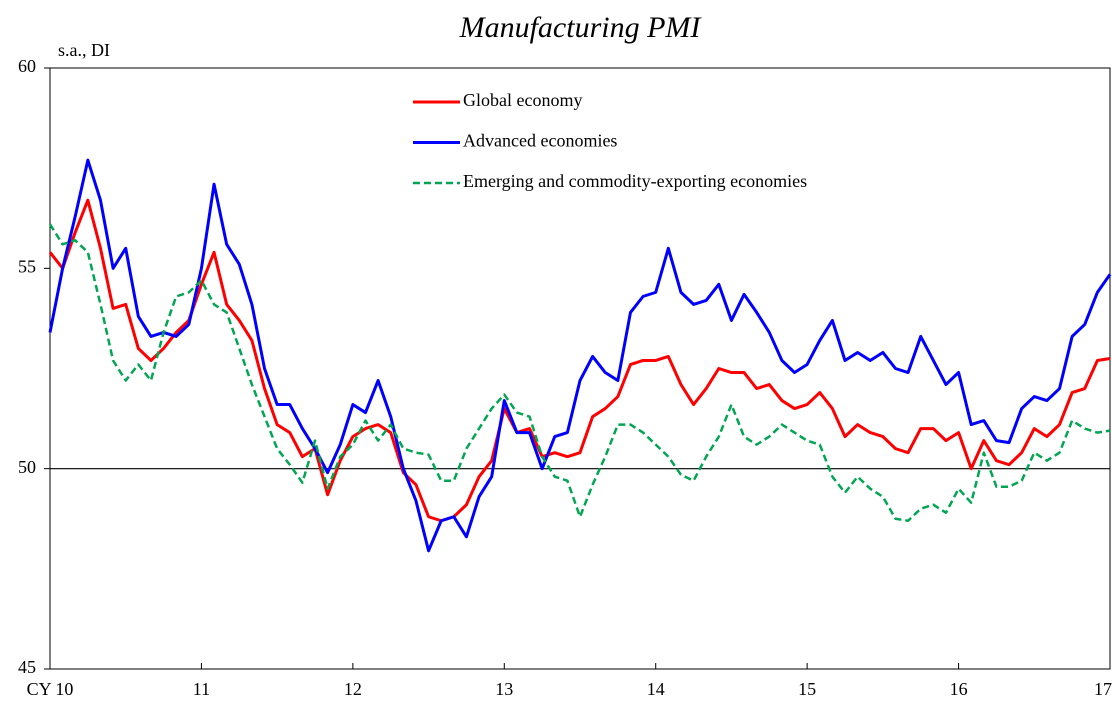 The image size is (1112, 704). Describe the element at coordinates (27, 66) in the screenshot. I see `y-tick-label: 60` at that location.